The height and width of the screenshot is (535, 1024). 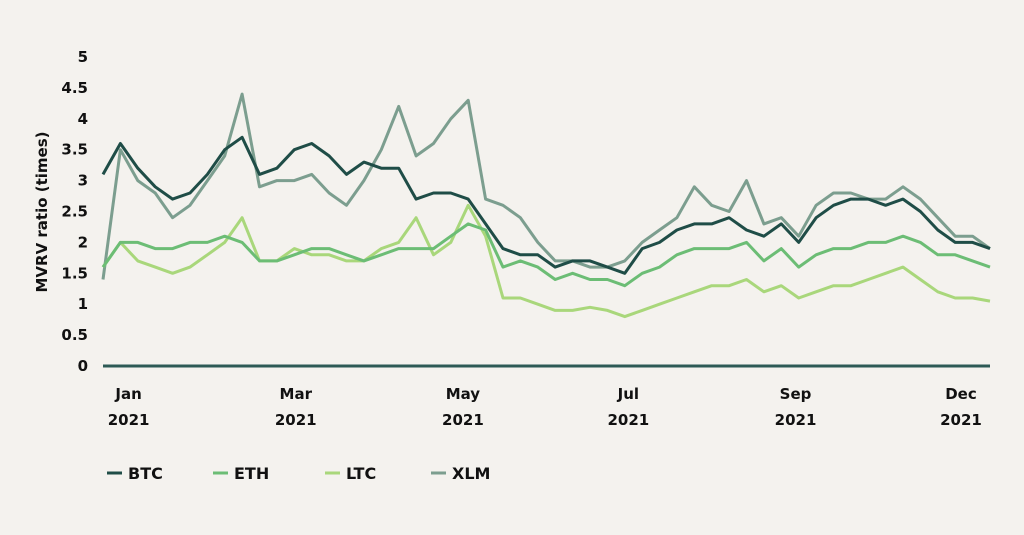 What do you see at coordinates (83, 304) in the screenshot?
I see `y-tick-label: 1` at bounding box center [83, 304].